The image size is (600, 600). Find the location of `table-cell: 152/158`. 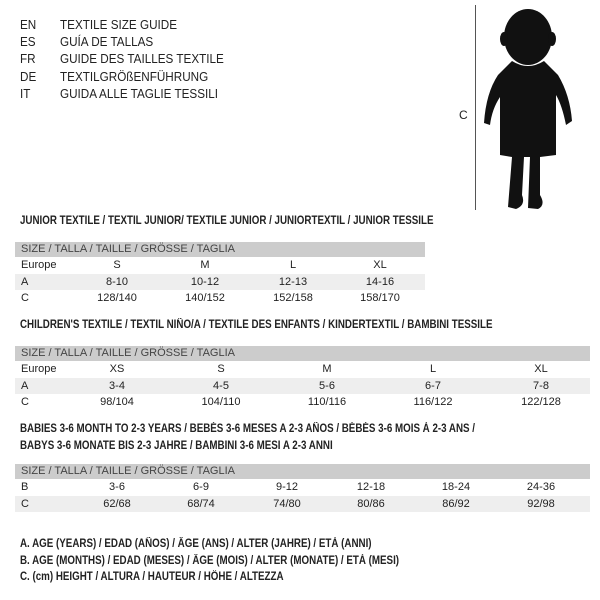

table-cell: 152/158 is located at coordinates (293, 298).